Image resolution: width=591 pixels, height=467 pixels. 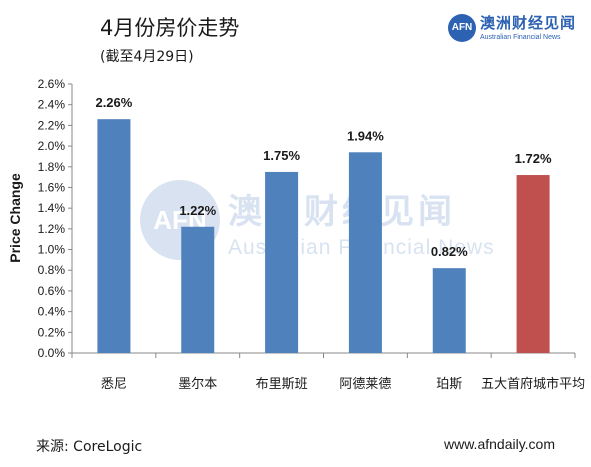 What do you see at coordinates (462, 28) in the screenshot?
I see `afn-logo-icon: AFN` at bounding box center [462, 28].